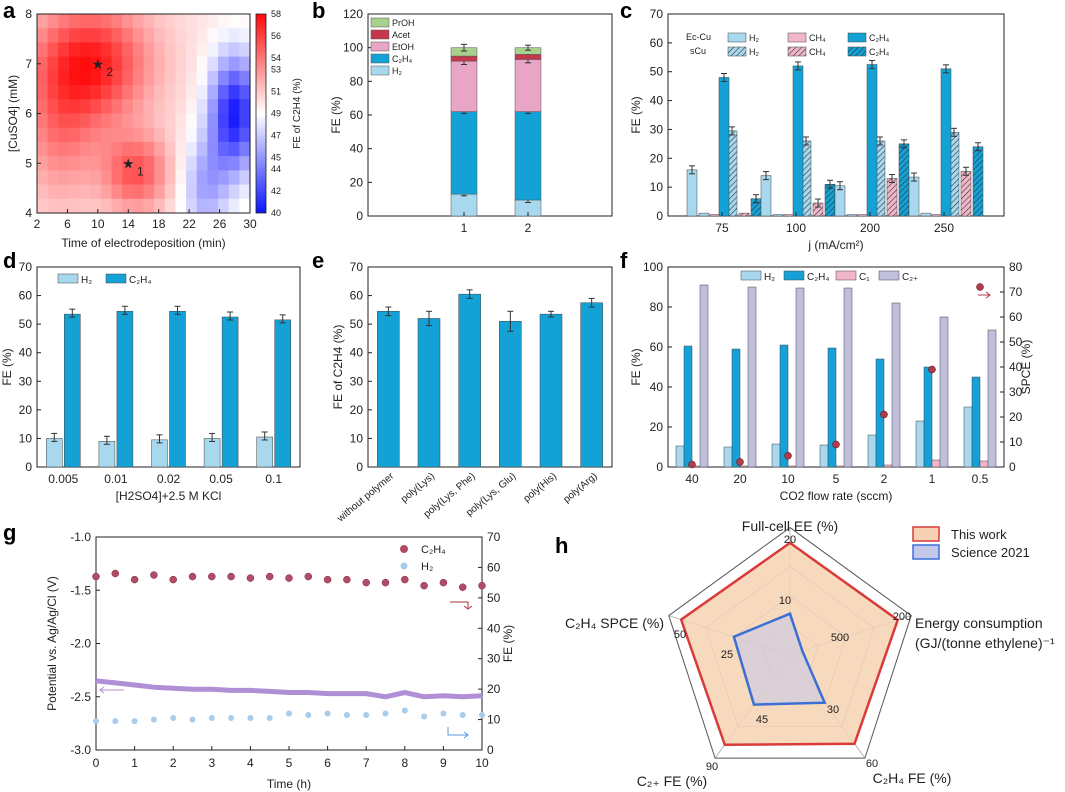  Describe the element at coordinates (990, 552) in the screenshot. I see `h-legend-label: Science 2021` at that location.